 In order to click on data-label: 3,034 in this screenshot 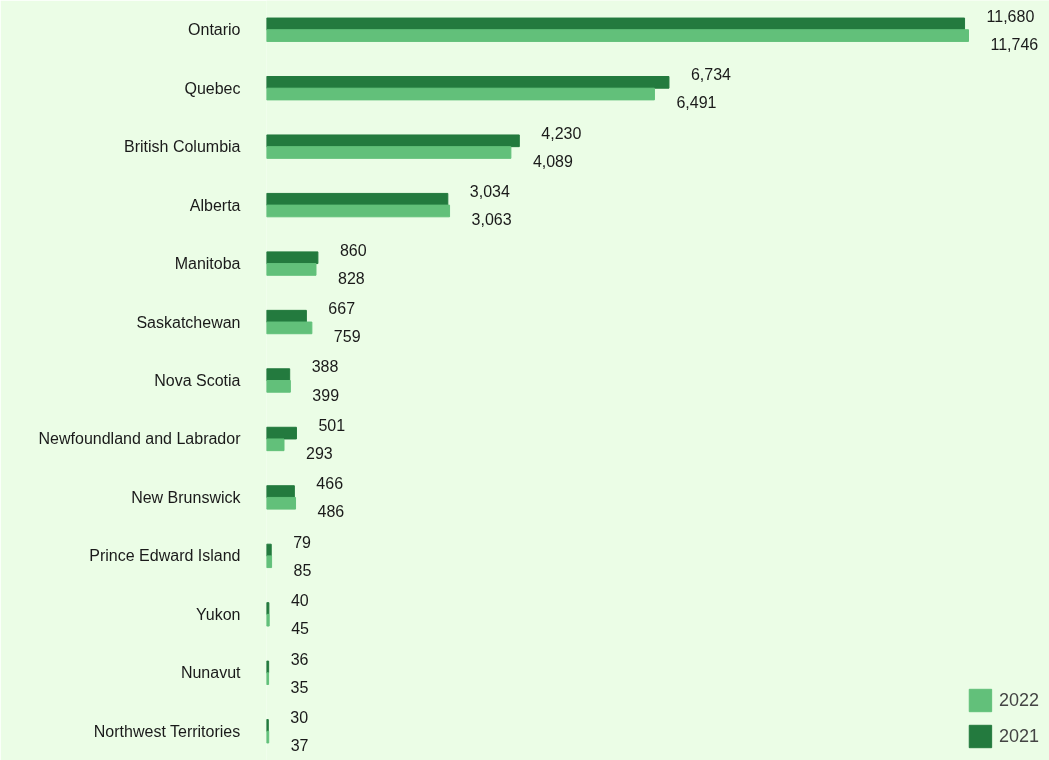, I will do `click(489, 192)`.